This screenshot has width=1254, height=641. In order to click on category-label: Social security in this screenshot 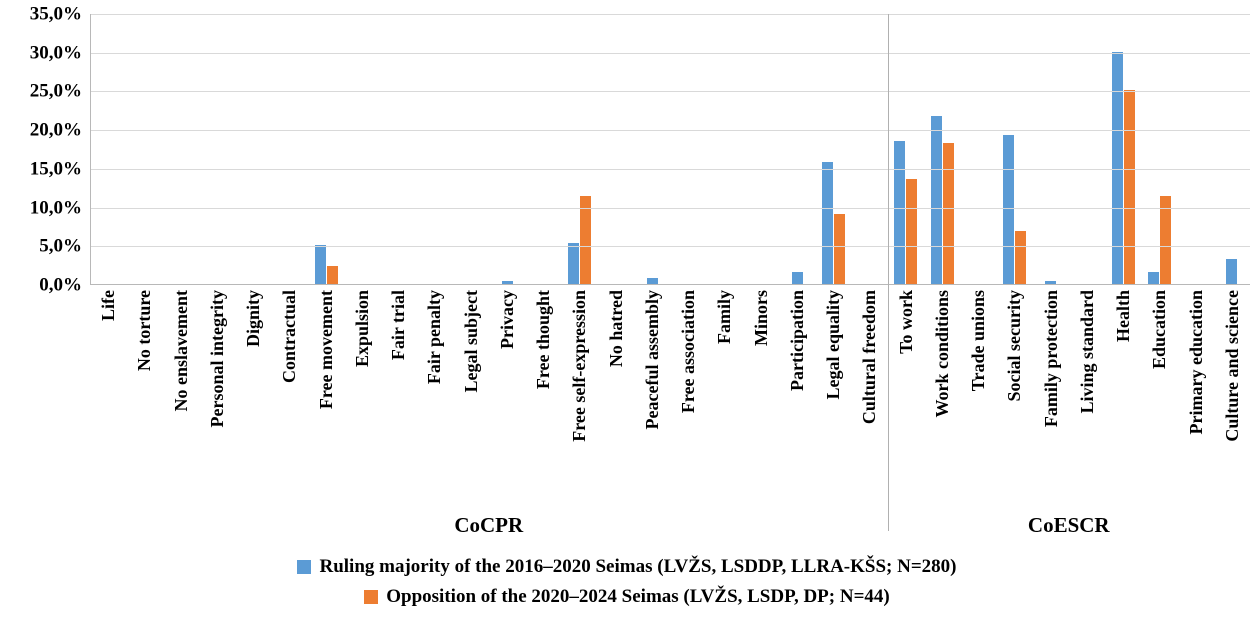, I will do `click(1014, 394)`.